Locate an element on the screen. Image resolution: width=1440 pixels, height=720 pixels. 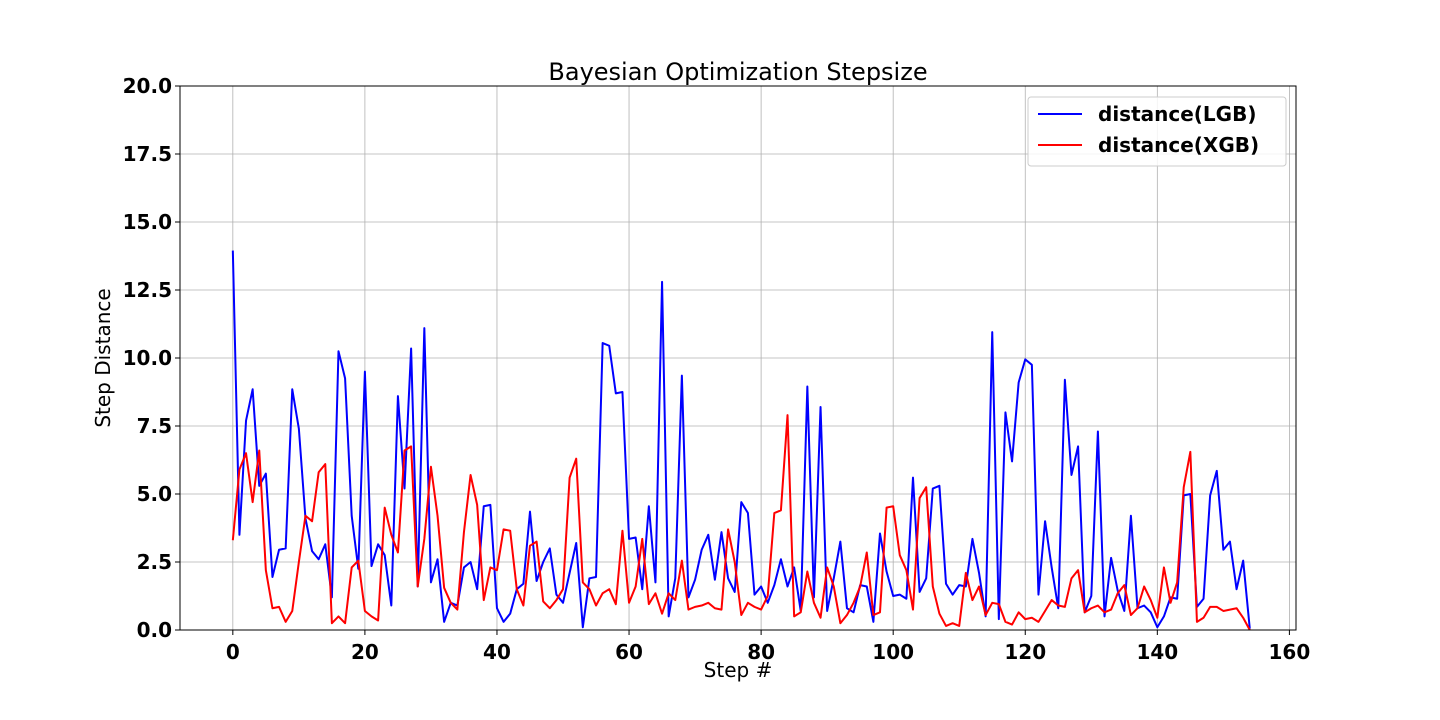
y-tick-label: 2.5 is located at coordinates (154, 562).